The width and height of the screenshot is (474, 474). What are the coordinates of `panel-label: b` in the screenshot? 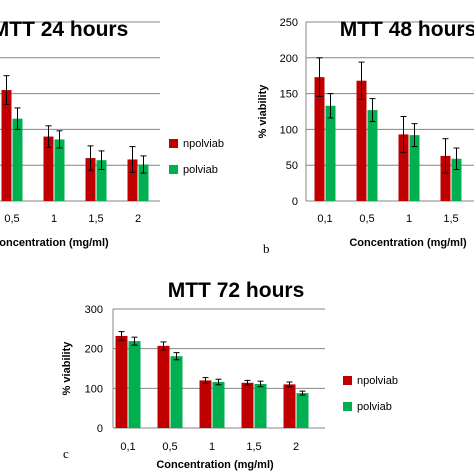 It's located at (266, 248).